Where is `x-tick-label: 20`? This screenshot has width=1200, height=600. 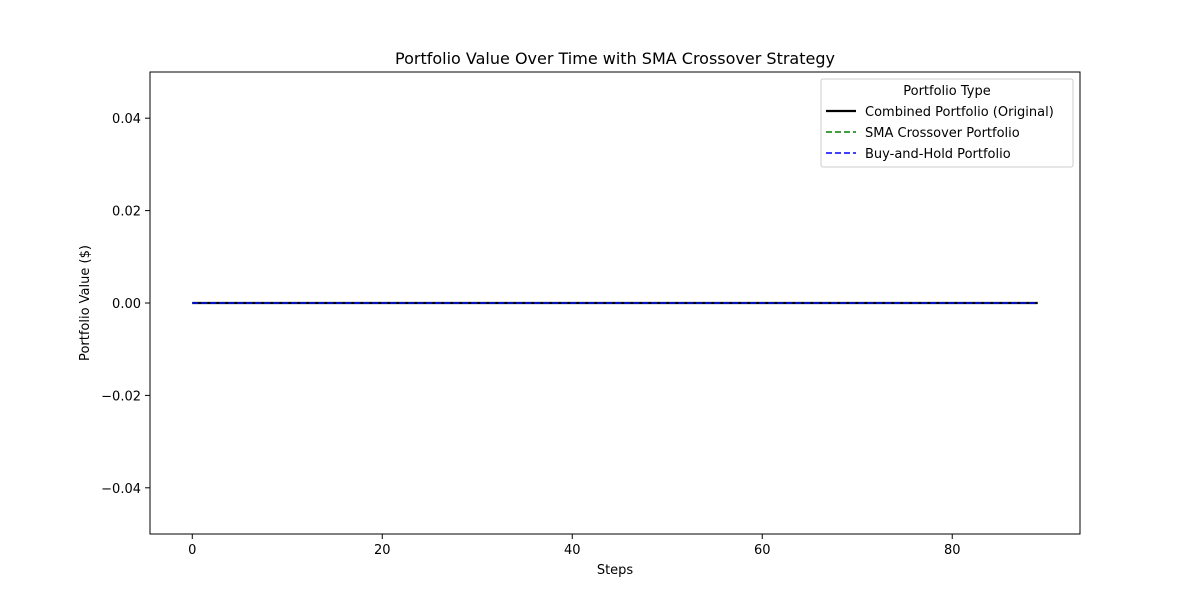
x-tick-label: 20 is located at coordinates (382, 550).